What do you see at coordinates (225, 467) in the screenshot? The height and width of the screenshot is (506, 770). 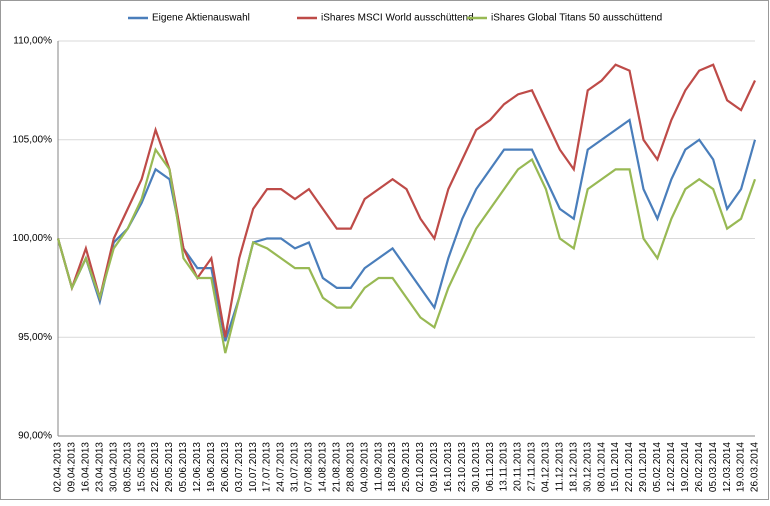 I see `x-tick-label: 26.06.2013` at bounding box center [225, 467].